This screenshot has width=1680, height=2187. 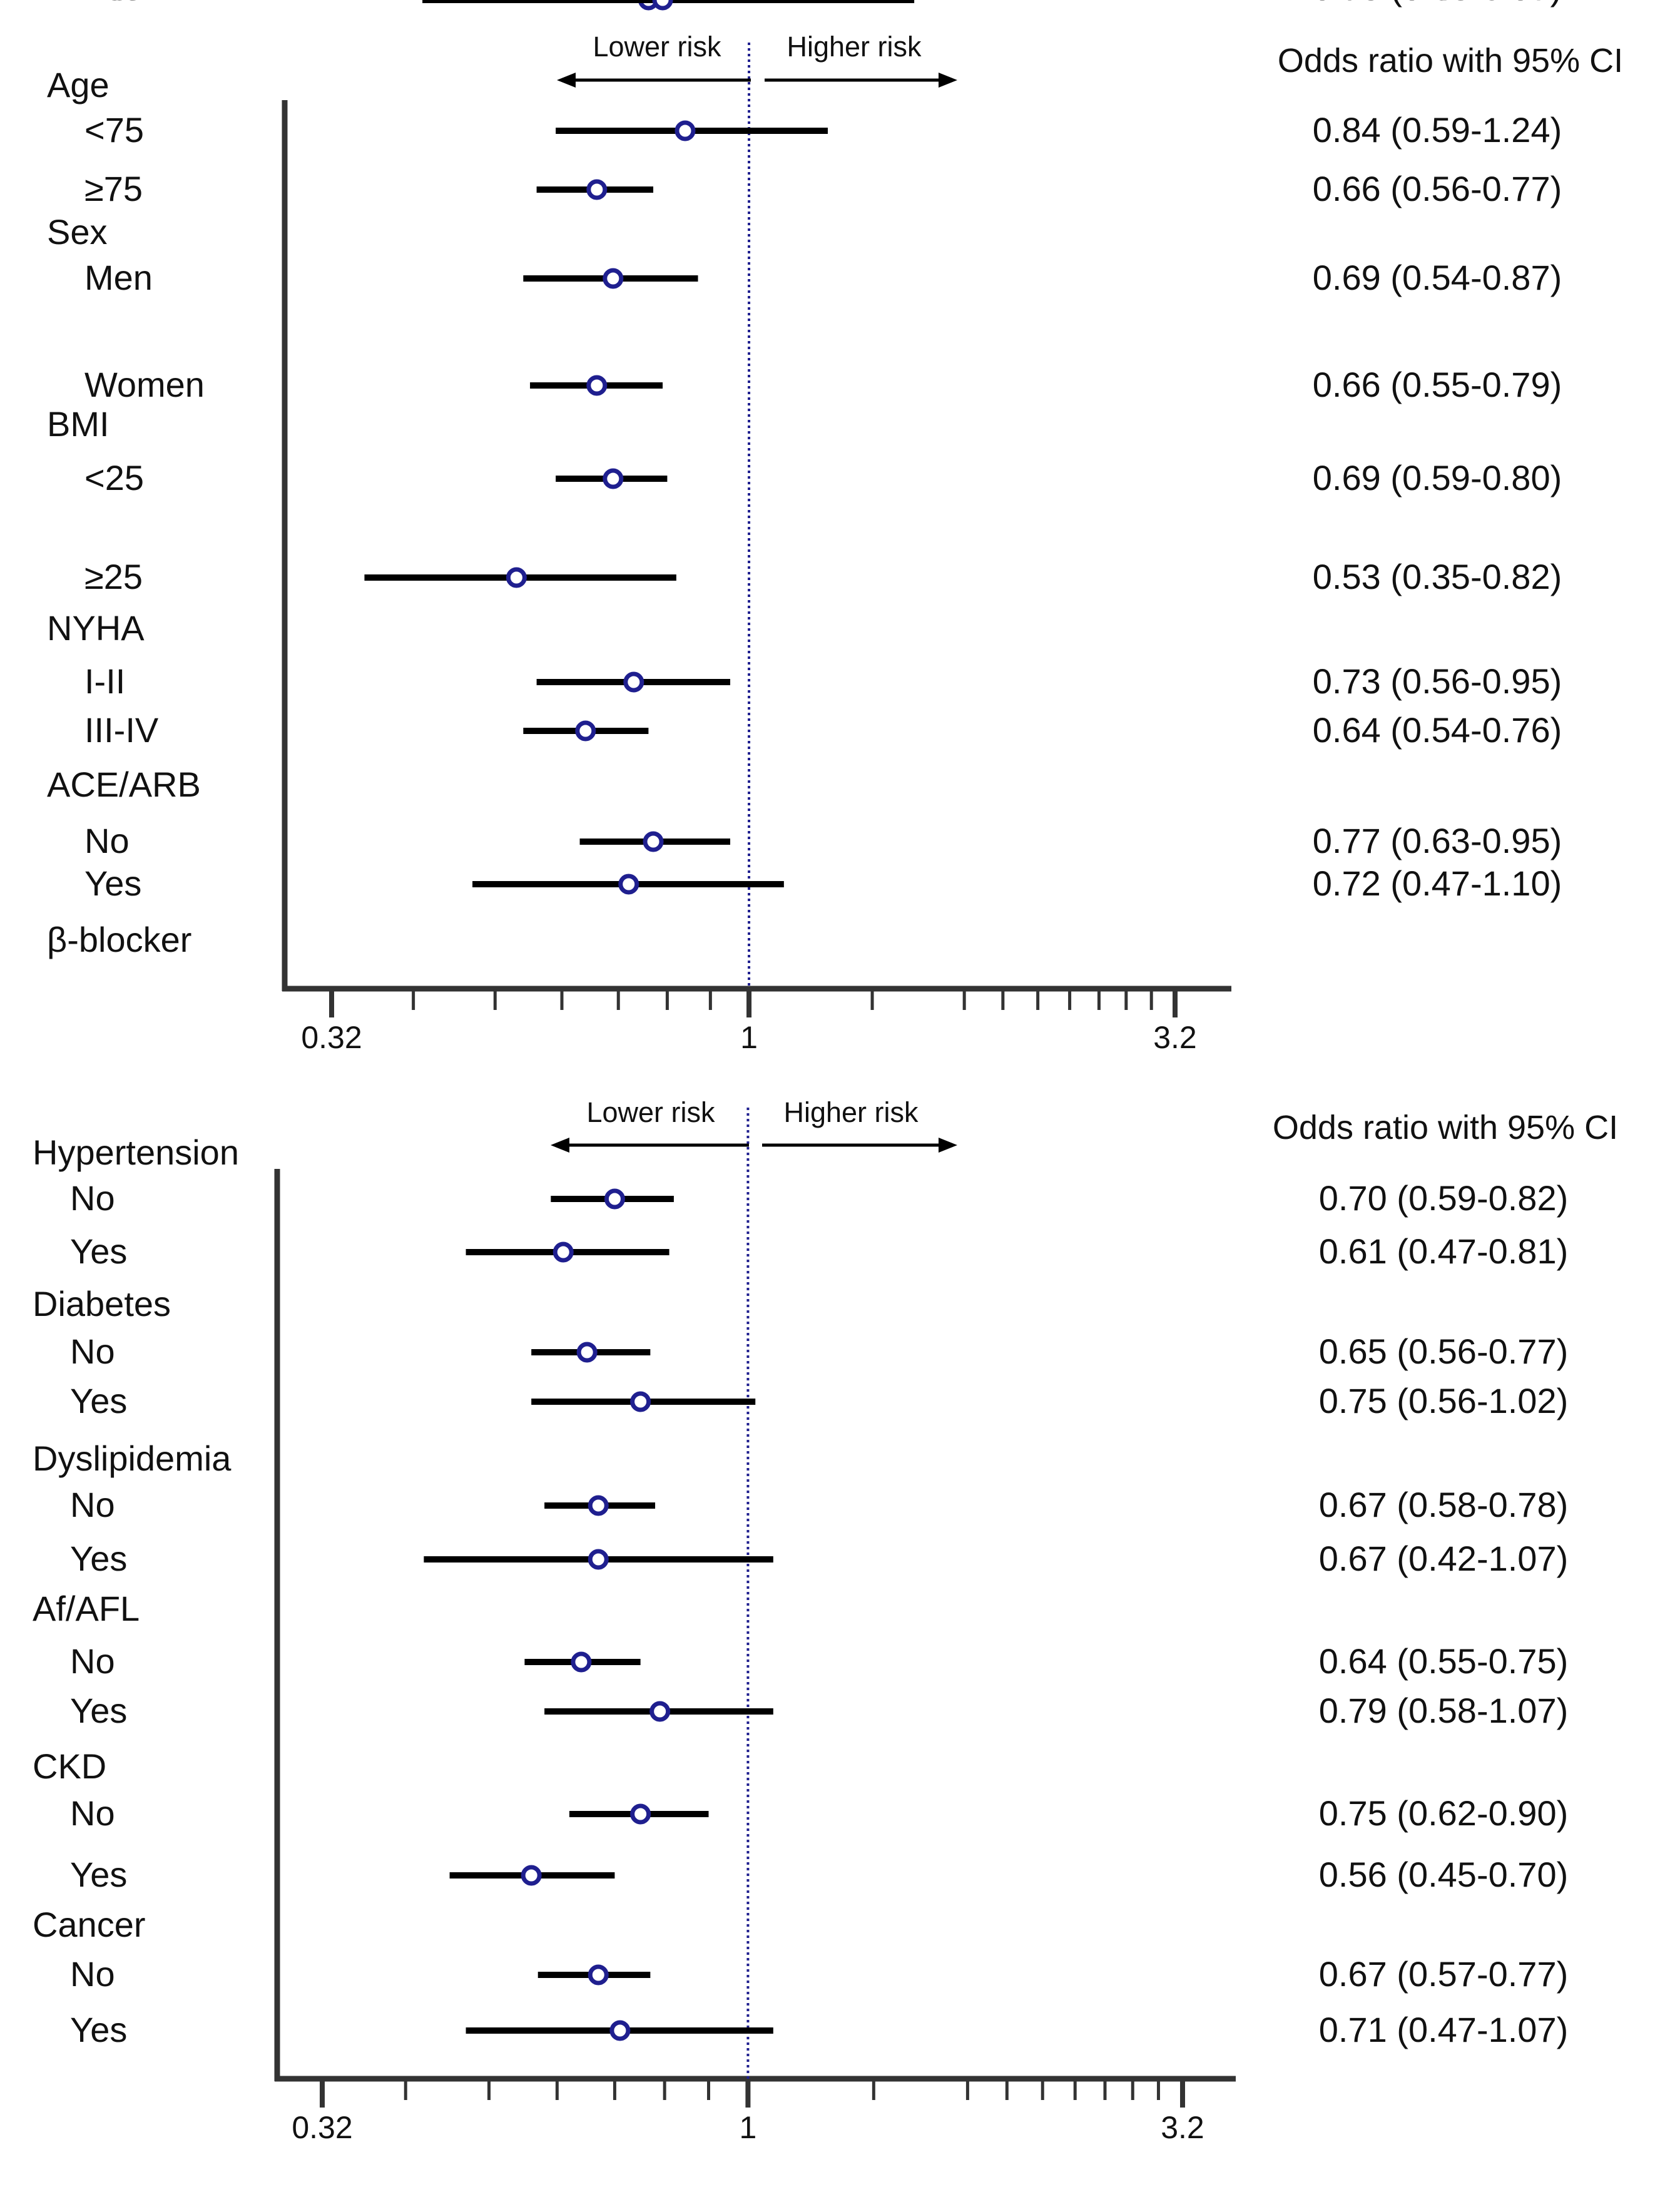 What do you see at coordinates (823, 478) in the screenshot?
I see `forest-row: <25 0.69 (0.59-0.80)` at bounding box center [823, 478].